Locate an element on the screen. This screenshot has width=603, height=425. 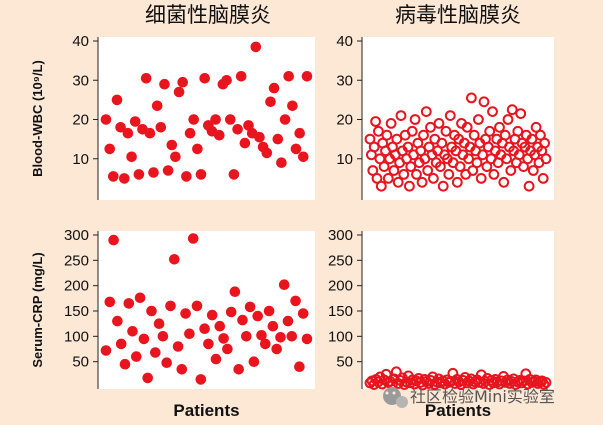
y-tick-label: 200 is located at coordinates (76, 286).